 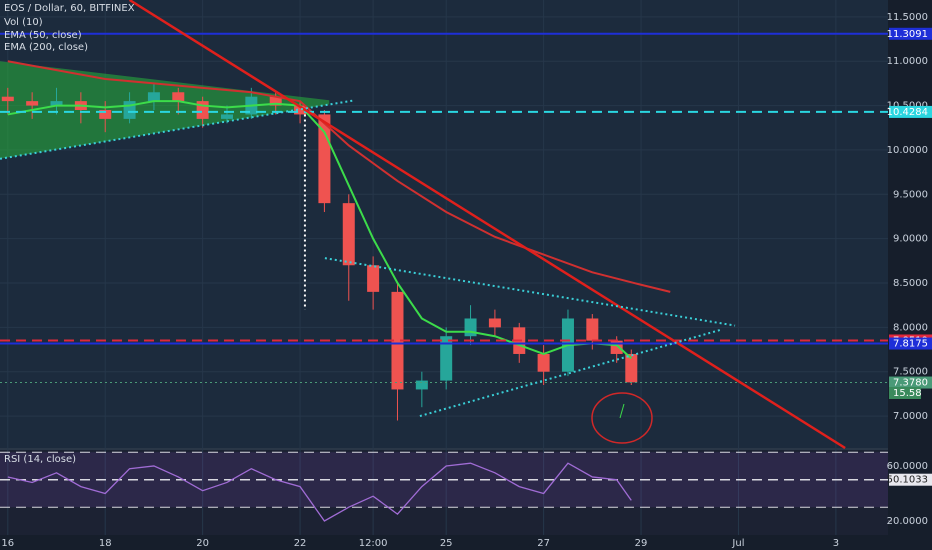 What do you see at coordinates (46, 47) in the screenshot?
I see `legend-entry: EMA (200, close)` at bounding box center [46, 47].